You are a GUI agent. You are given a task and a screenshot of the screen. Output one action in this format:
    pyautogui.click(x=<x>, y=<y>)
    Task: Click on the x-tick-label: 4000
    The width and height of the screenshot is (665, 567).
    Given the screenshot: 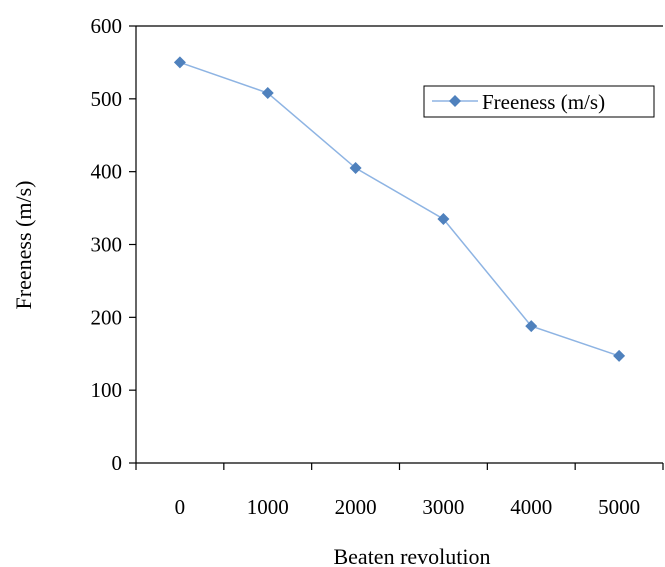 What is the action you would take?
    pyautogui.click(x=531, y=507)
    